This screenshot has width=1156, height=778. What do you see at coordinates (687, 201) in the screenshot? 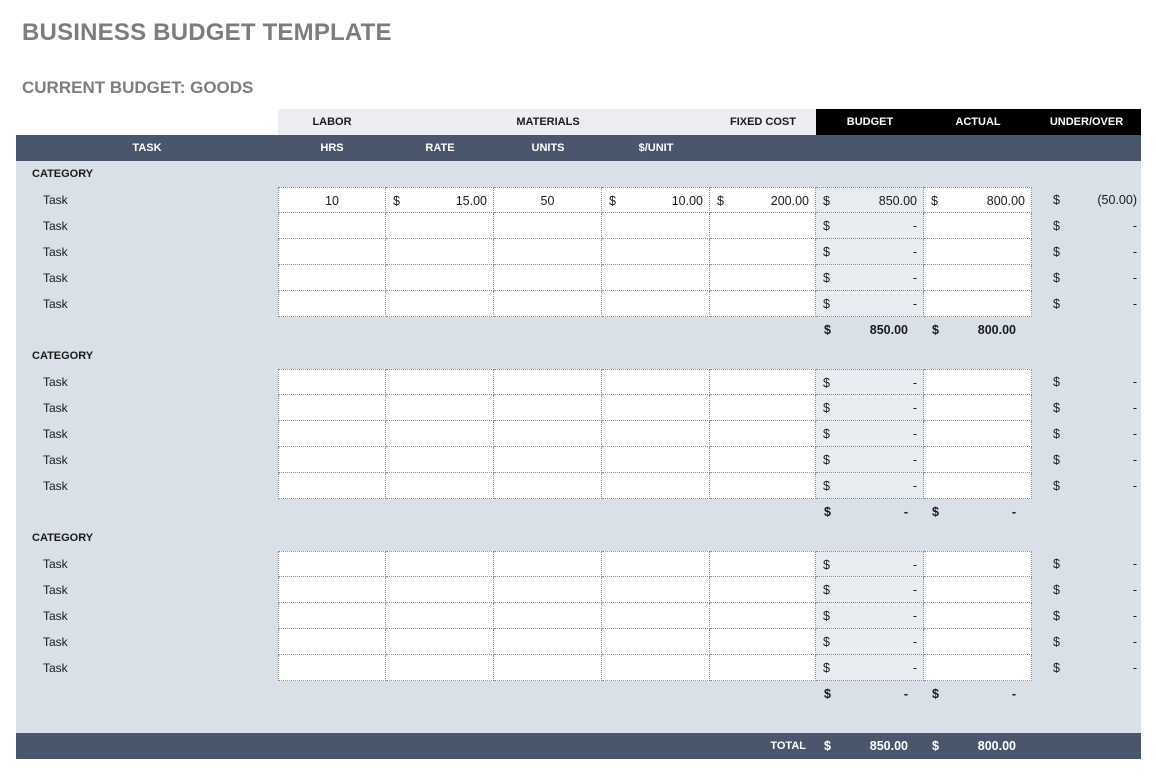
I see `per-unit-value: 10.00` at bounding box center [687, 201].